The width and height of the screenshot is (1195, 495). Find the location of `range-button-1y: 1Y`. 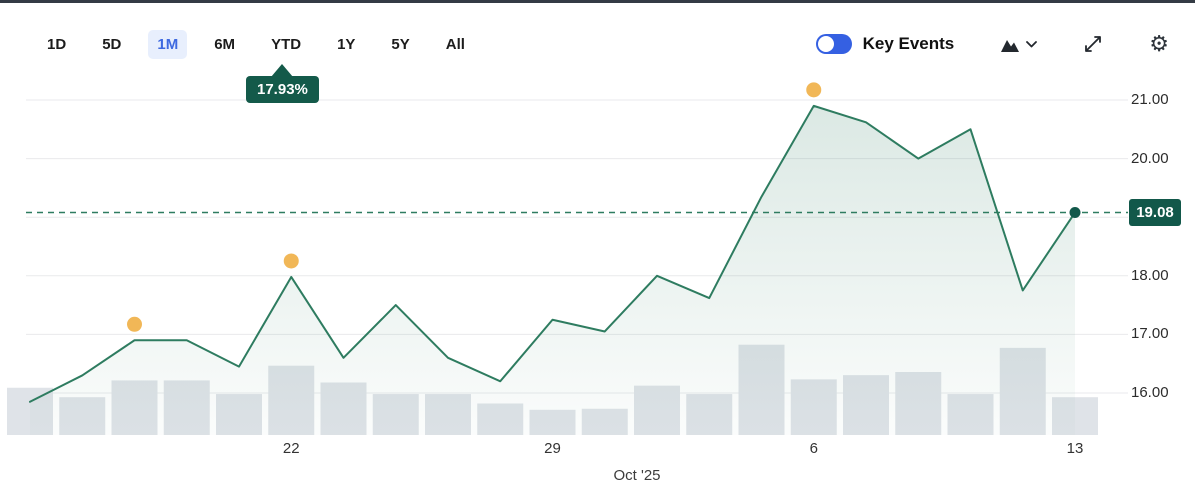

range-button-1y: 1Y is located at coordinates (346, 44).